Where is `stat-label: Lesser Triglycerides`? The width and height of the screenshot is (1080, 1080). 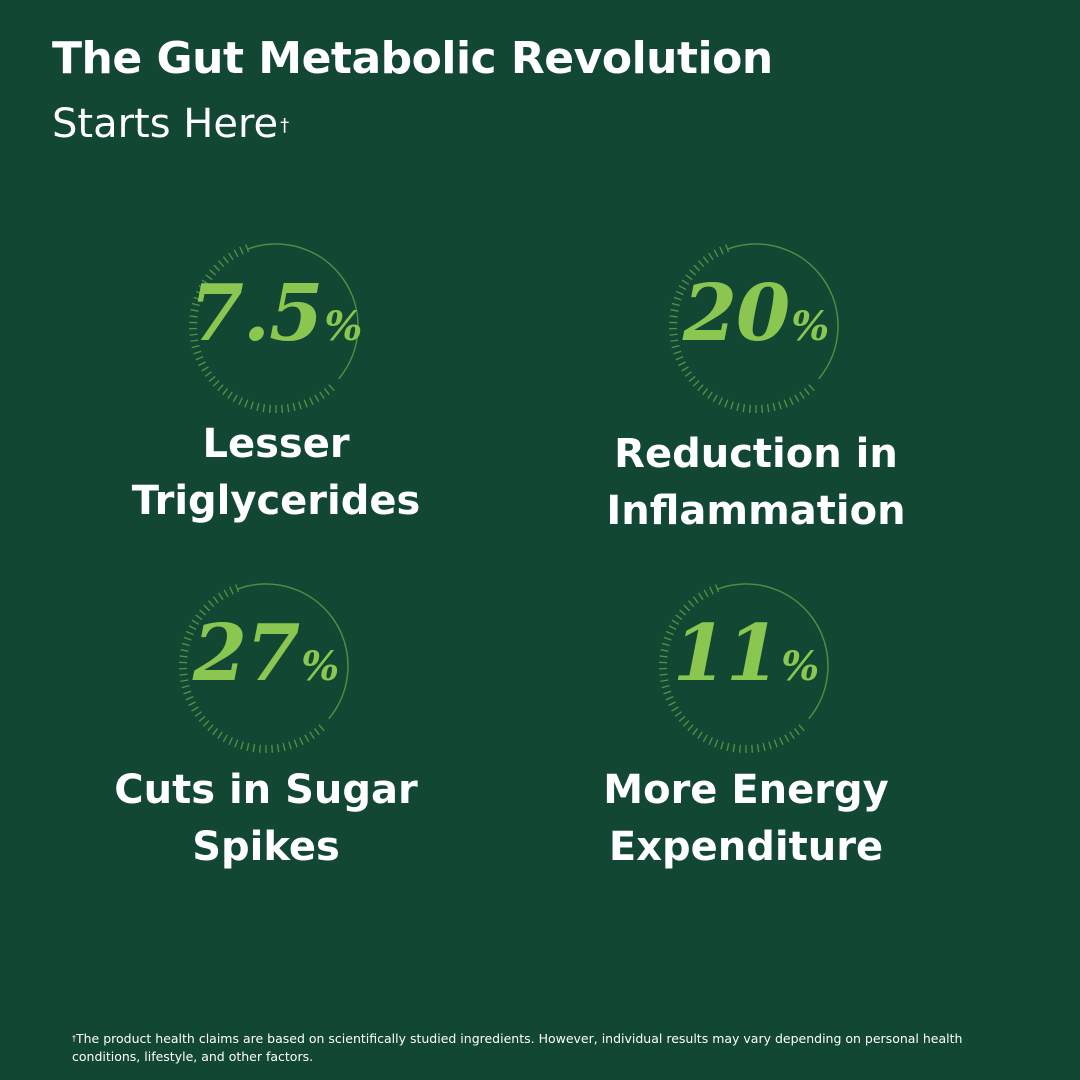
stat-label: Lesser Triglycerides is located at coordinates (276, 473).